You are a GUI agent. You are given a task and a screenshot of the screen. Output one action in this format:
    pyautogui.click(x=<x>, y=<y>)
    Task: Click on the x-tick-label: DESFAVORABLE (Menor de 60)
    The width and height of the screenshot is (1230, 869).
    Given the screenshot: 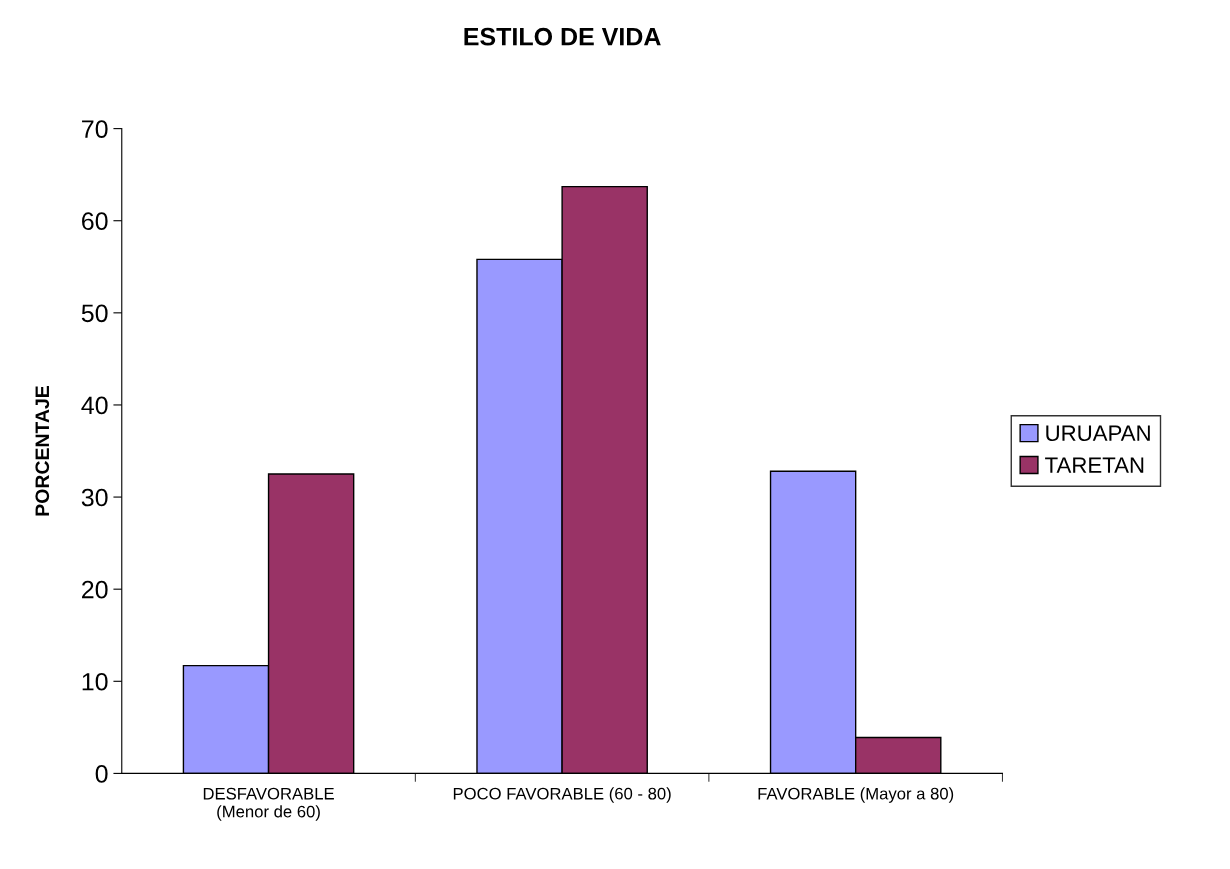 What is the action you would take?
    pyautogui.click(x=268, y=804)
    